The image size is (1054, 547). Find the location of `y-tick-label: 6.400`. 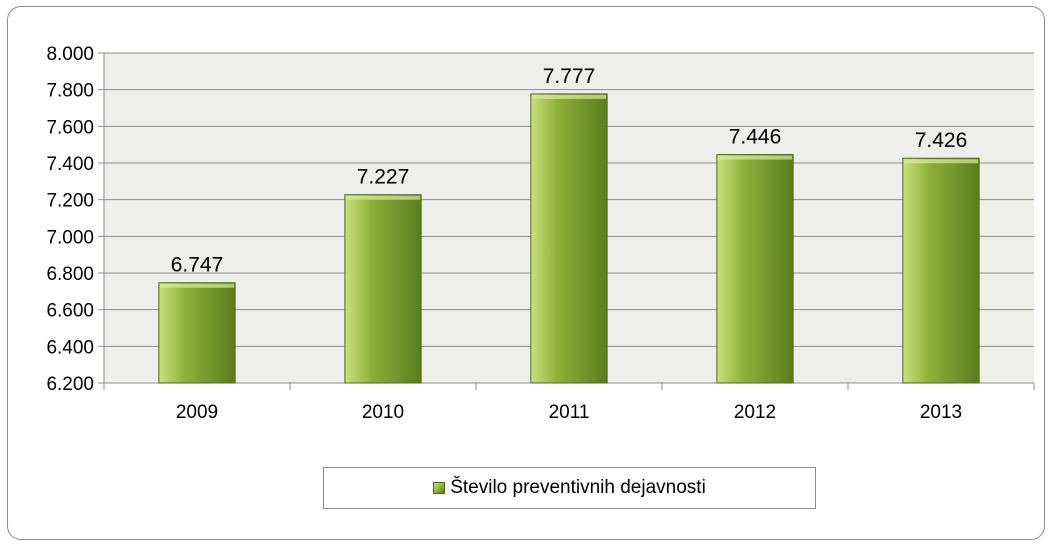

y-tick-label: 6.400 is located at coordinates (70, 347).